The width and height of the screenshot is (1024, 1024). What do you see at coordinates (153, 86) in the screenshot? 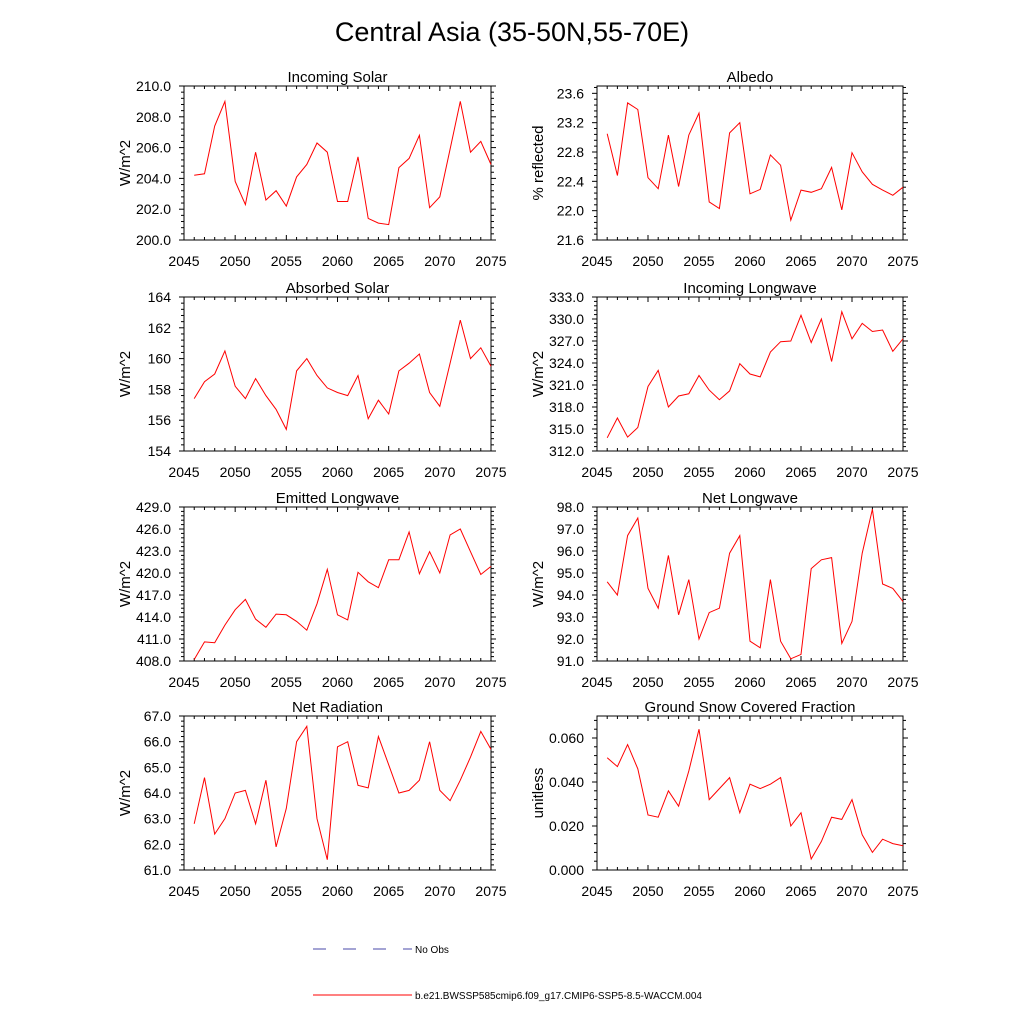
I see `y-tick-label: 210.0` at bounding box center [153, 86].